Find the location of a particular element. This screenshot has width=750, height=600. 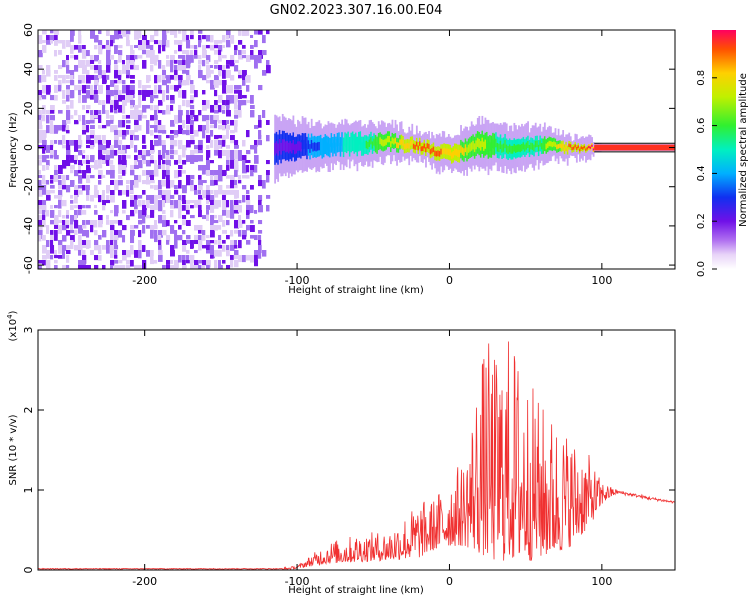

colorbar-label: Normalized spectral amplitude is located at coordinates (743, 150).